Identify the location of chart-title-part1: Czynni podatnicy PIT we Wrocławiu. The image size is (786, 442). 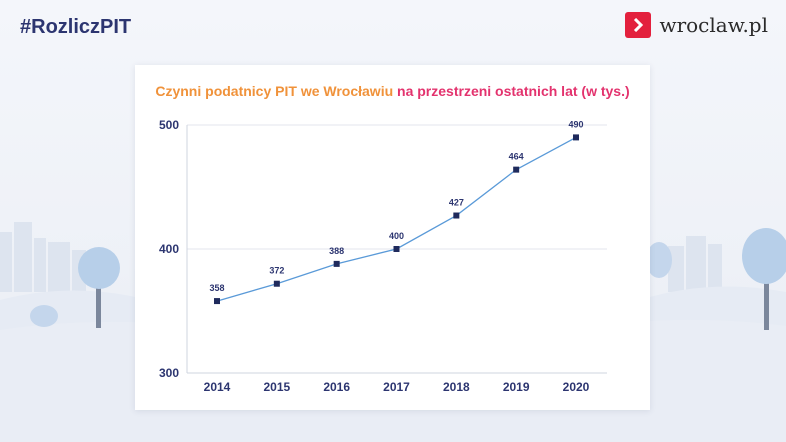
(274, 91).